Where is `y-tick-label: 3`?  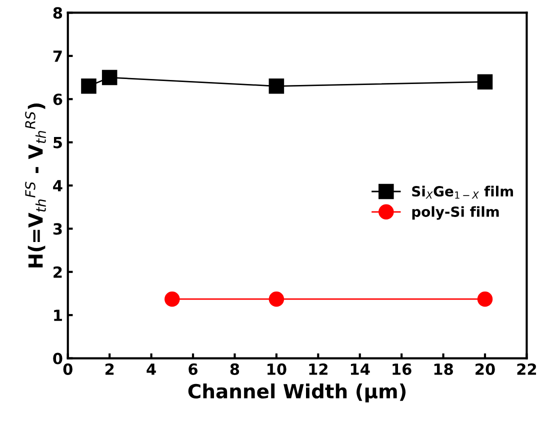
y-tick-label: 3 is located at coordinates (57, 229).